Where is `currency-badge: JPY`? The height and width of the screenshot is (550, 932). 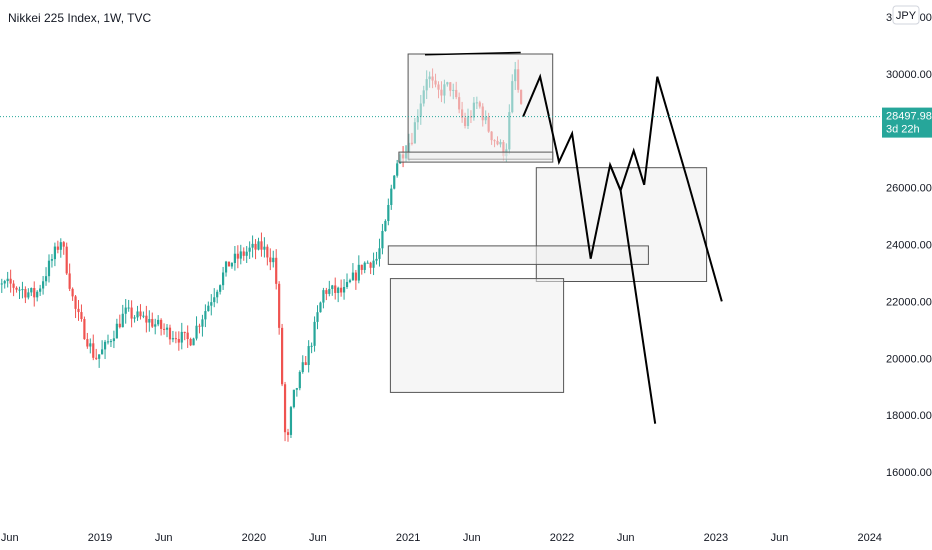
currency-badge: JPY is located at coordinates (906, 15).